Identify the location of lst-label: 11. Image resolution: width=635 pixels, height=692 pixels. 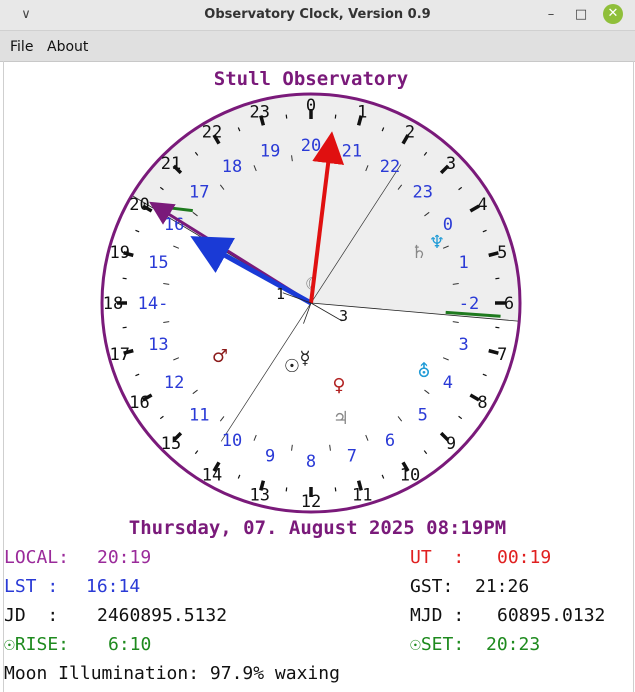
(199, 416).